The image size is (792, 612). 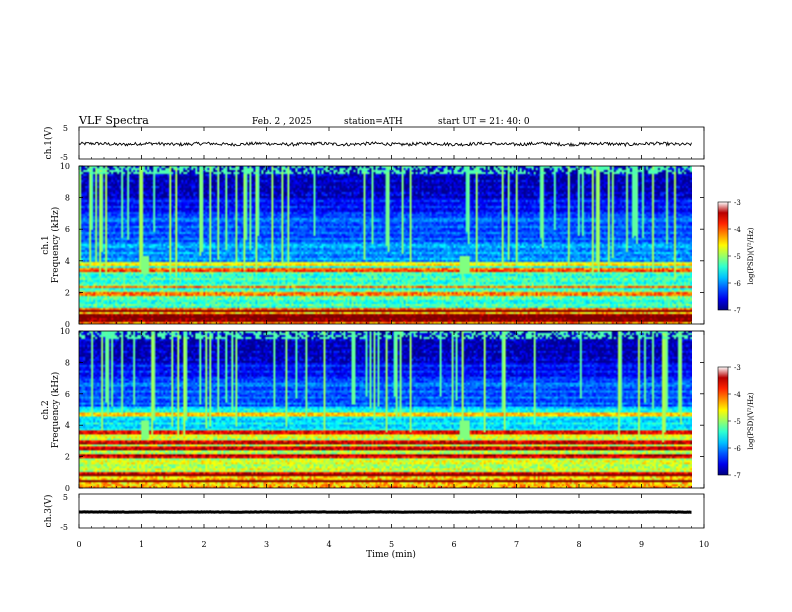 What do you see at coordinates (65, 497) in the screenshot?
I see `ch3-ytick-top: 5` at bounding box center [65, 497].